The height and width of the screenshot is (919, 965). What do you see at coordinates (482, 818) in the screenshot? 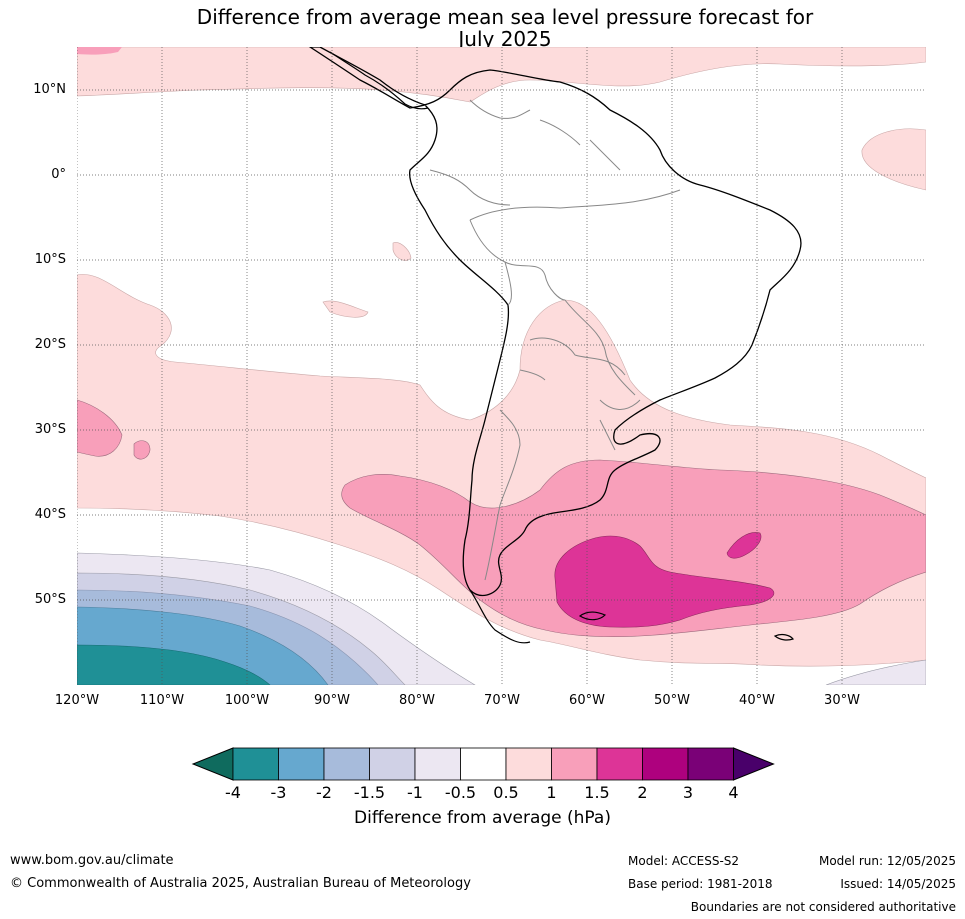
I see `colorbar-label: Difference from average (hPa)` at bounding box center [482, 818].